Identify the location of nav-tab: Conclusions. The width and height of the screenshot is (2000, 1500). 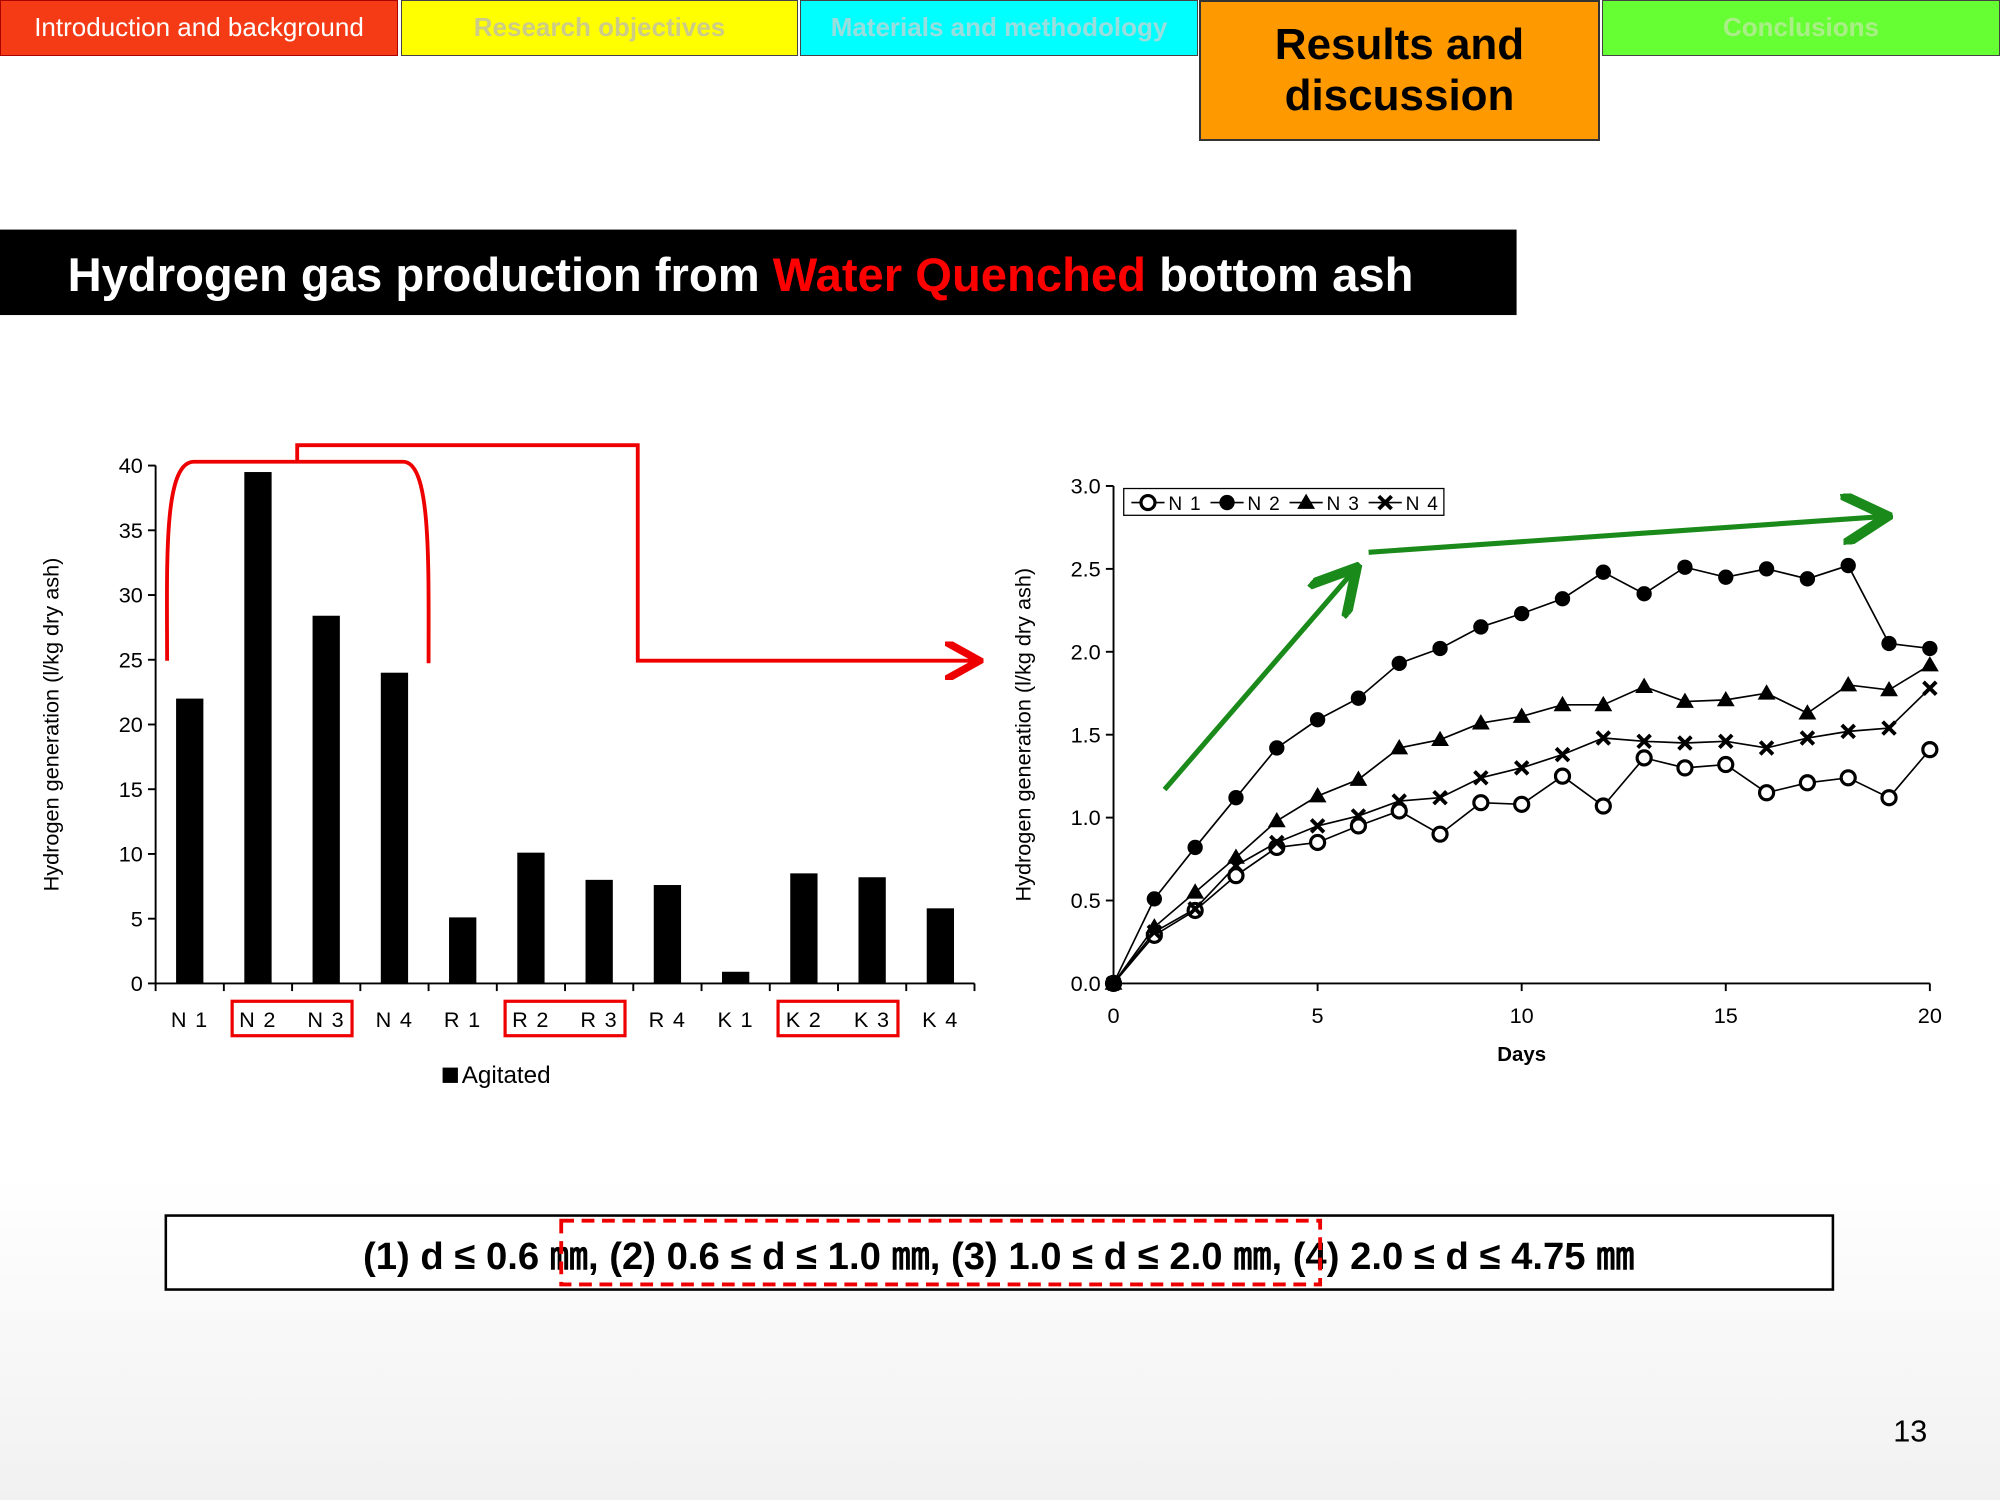
(1801, 28).